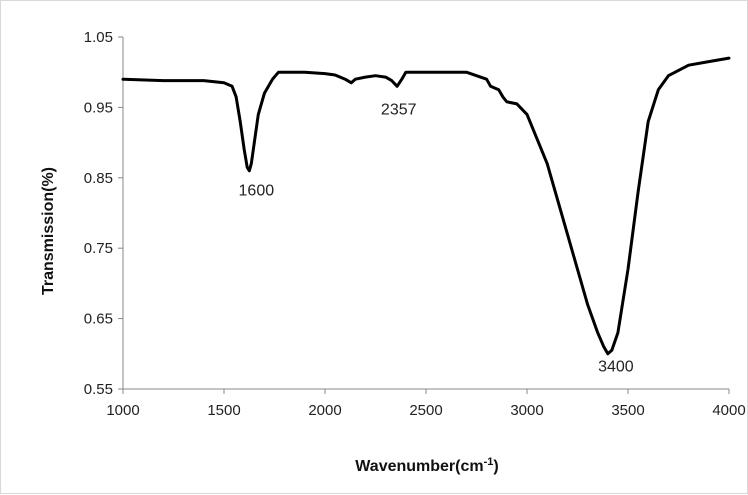 This screenshot has height=495, width=748. Describe the element at coordinates (627, 410) in the screenshot. I see `x-tick-label: 3500` at that location.